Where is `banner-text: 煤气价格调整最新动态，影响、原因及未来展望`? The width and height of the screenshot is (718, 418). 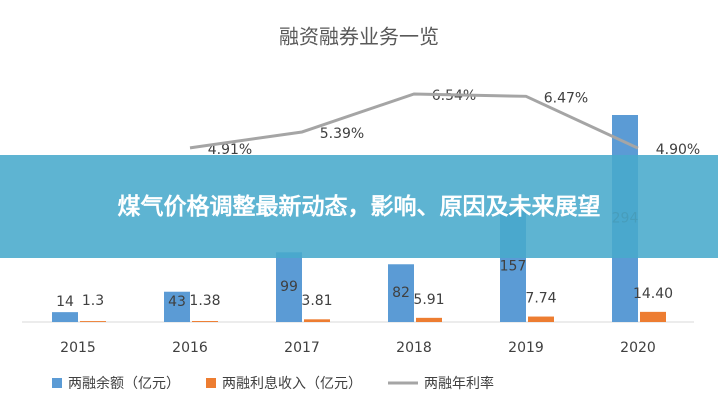
banner-text: 煤气价格调整最新动态，影响、原因及未来展望 is located at coordinates (359, 206).